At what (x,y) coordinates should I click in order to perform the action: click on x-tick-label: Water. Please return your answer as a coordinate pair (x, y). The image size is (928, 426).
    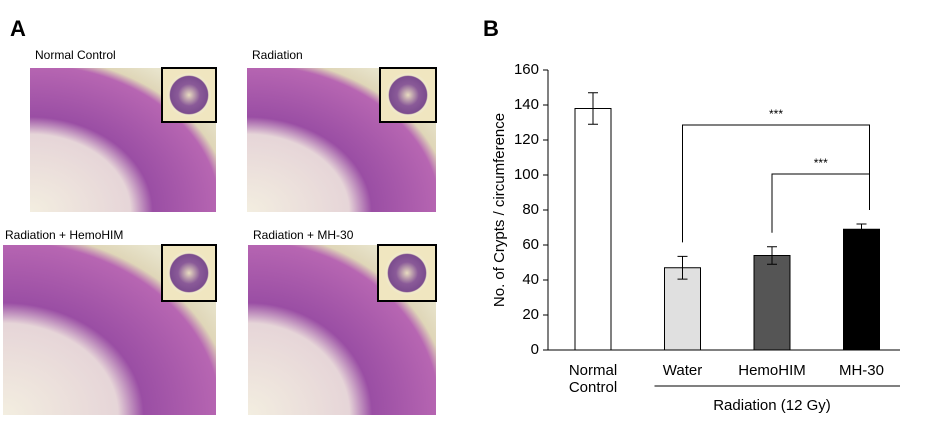
    Looking at the image, I should click on (682, 370).